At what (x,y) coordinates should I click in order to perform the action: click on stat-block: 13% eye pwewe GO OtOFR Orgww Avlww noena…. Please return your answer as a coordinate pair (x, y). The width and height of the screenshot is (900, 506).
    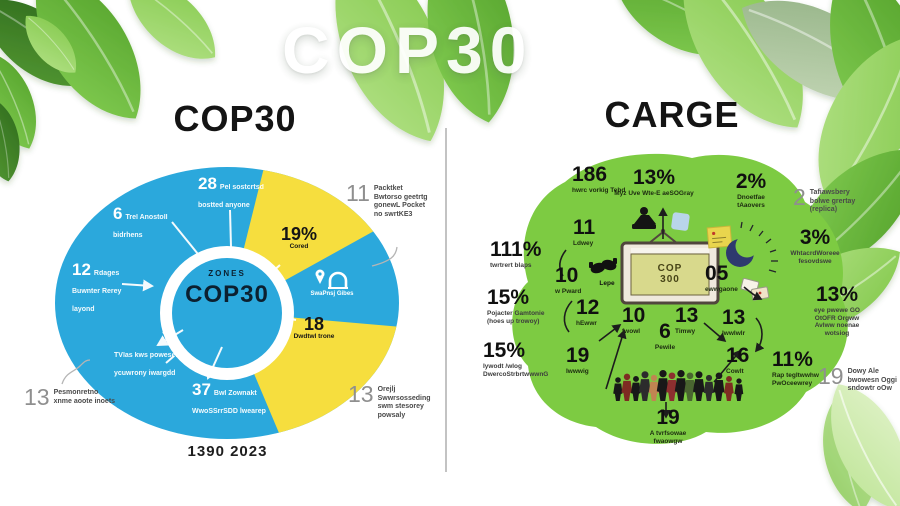
    Looking at the image, I should click on (837, 310).